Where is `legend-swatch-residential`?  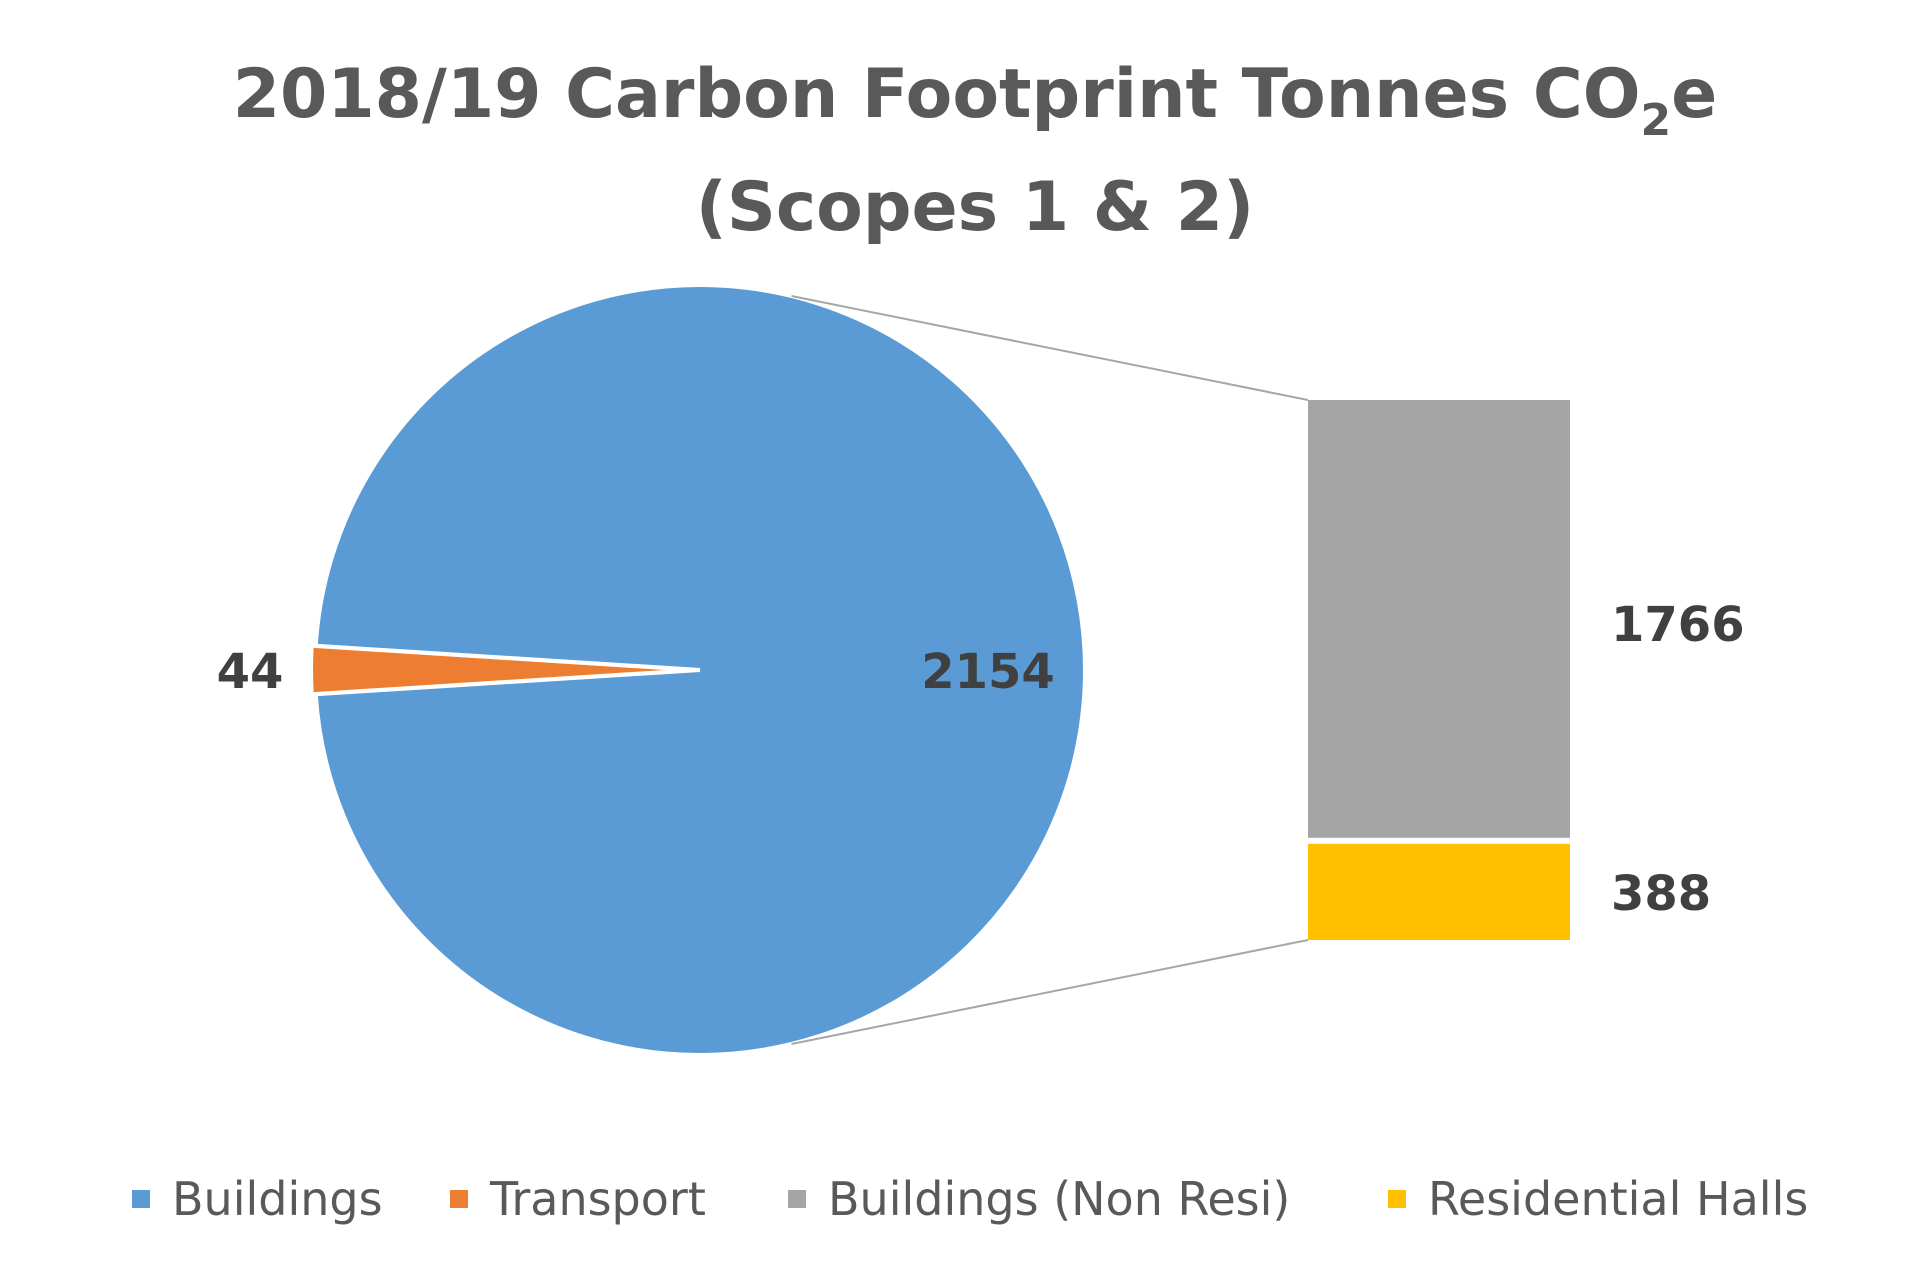 legend-swatch-residential is located at coordinates (1397, 1199).